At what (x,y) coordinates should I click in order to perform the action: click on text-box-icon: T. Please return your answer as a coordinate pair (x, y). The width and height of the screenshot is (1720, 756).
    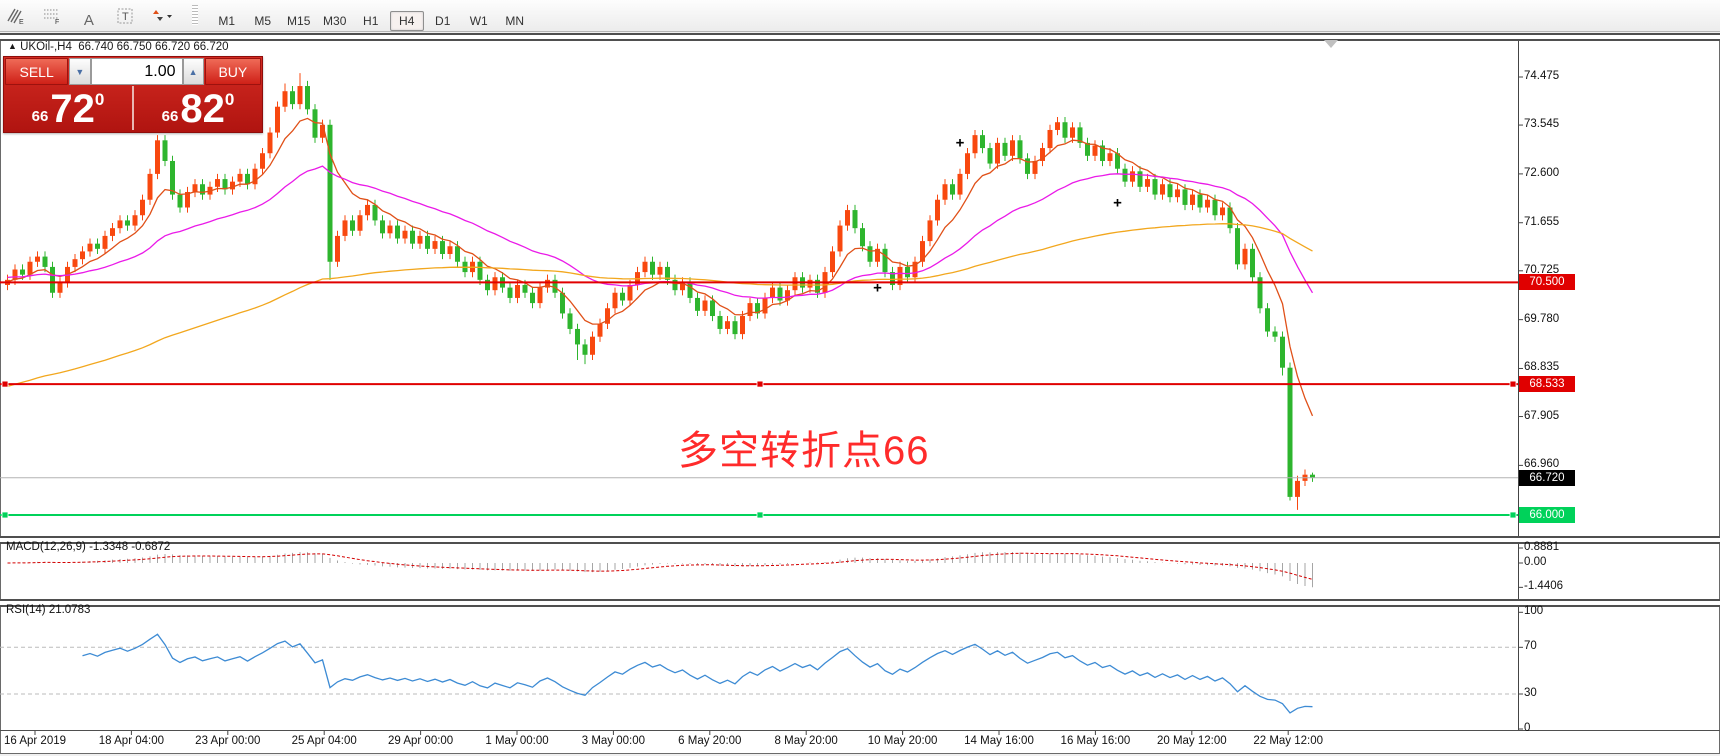
    Looking at the image, I should click on (125, 16).